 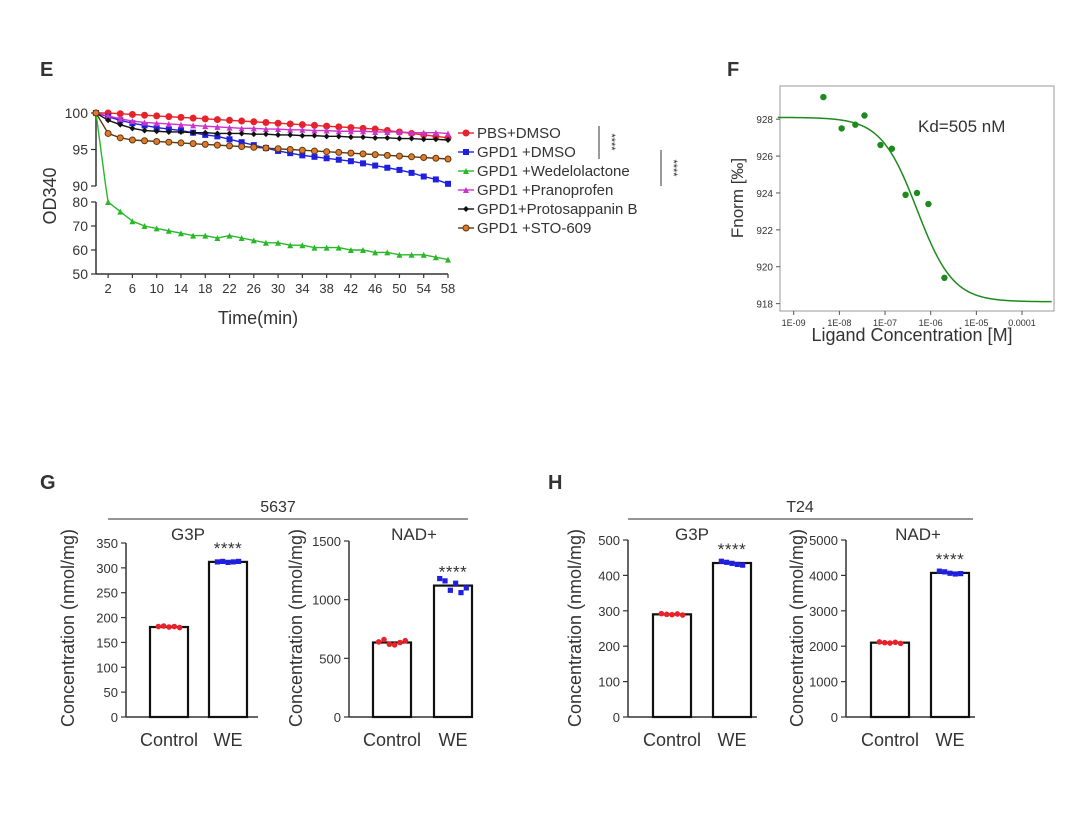 I want to click on chart-e-xtick-label: 54, so click(x=423, y=288).